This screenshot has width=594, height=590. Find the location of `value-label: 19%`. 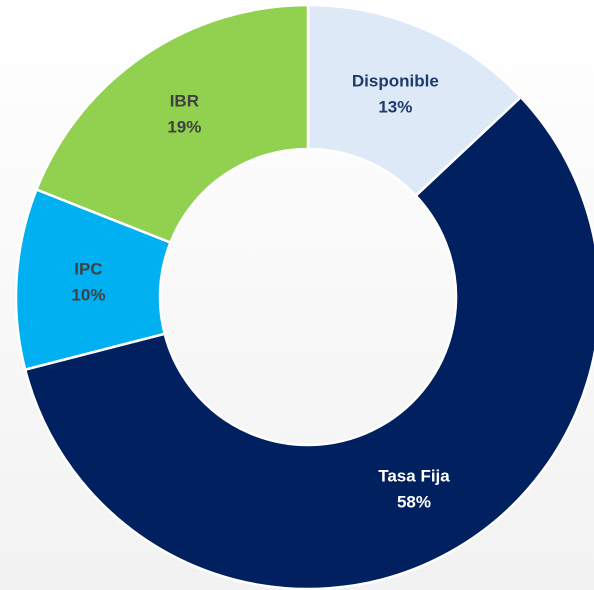

value-label: 19% is located at coordinates (184, 127).